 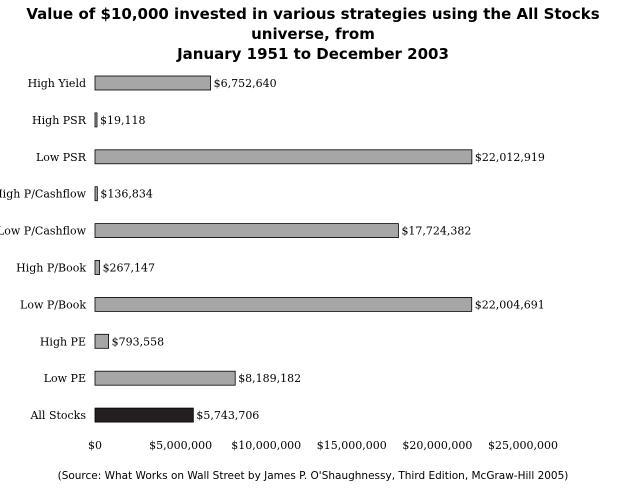 What do you see at coordinates (352, 445) in the screenshot?
I see `x-tick-label: $15,000,000` at bounding box center [352, 445].